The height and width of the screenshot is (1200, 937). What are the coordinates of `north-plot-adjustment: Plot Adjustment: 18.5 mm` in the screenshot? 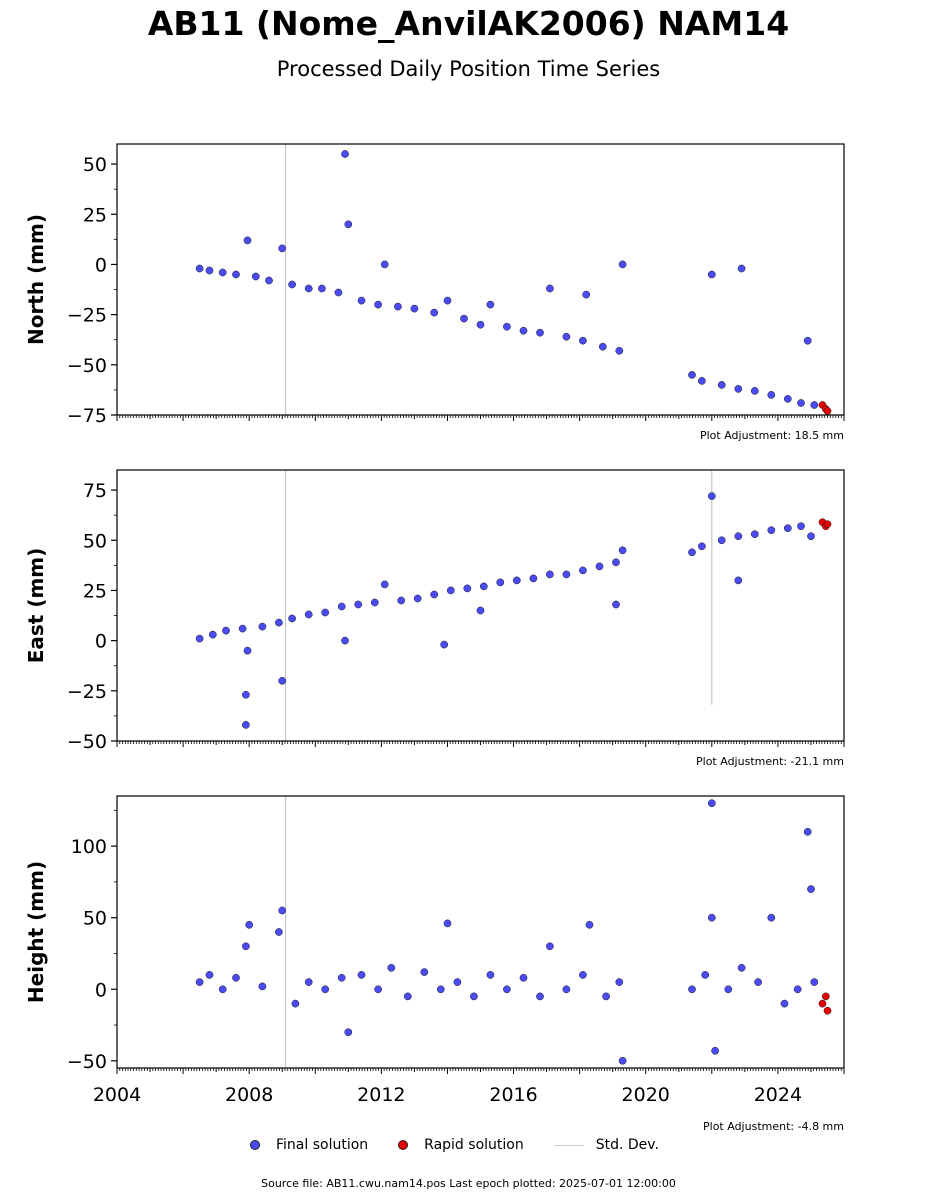 It's located at (772, 435).